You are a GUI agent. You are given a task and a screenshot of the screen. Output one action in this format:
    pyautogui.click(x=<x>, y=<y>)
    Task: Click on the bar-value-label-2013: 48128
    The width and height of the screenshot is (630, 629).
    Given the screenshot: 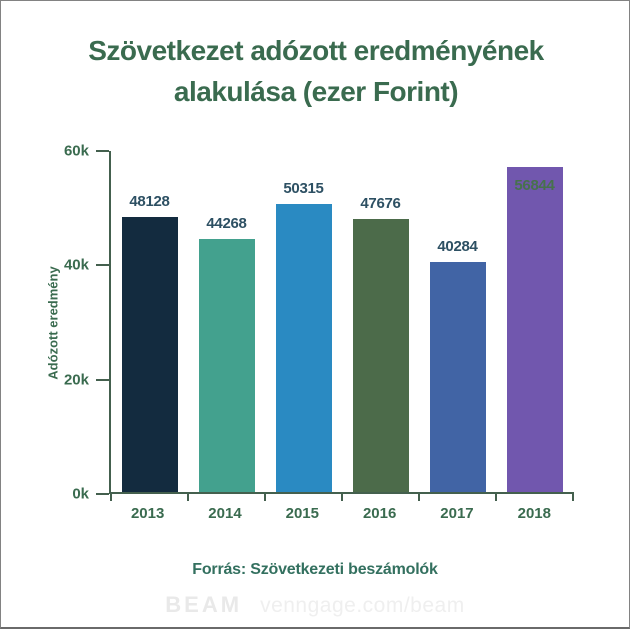 What is the action you would take?
    pyautogui.click(x=149, y=201)
    